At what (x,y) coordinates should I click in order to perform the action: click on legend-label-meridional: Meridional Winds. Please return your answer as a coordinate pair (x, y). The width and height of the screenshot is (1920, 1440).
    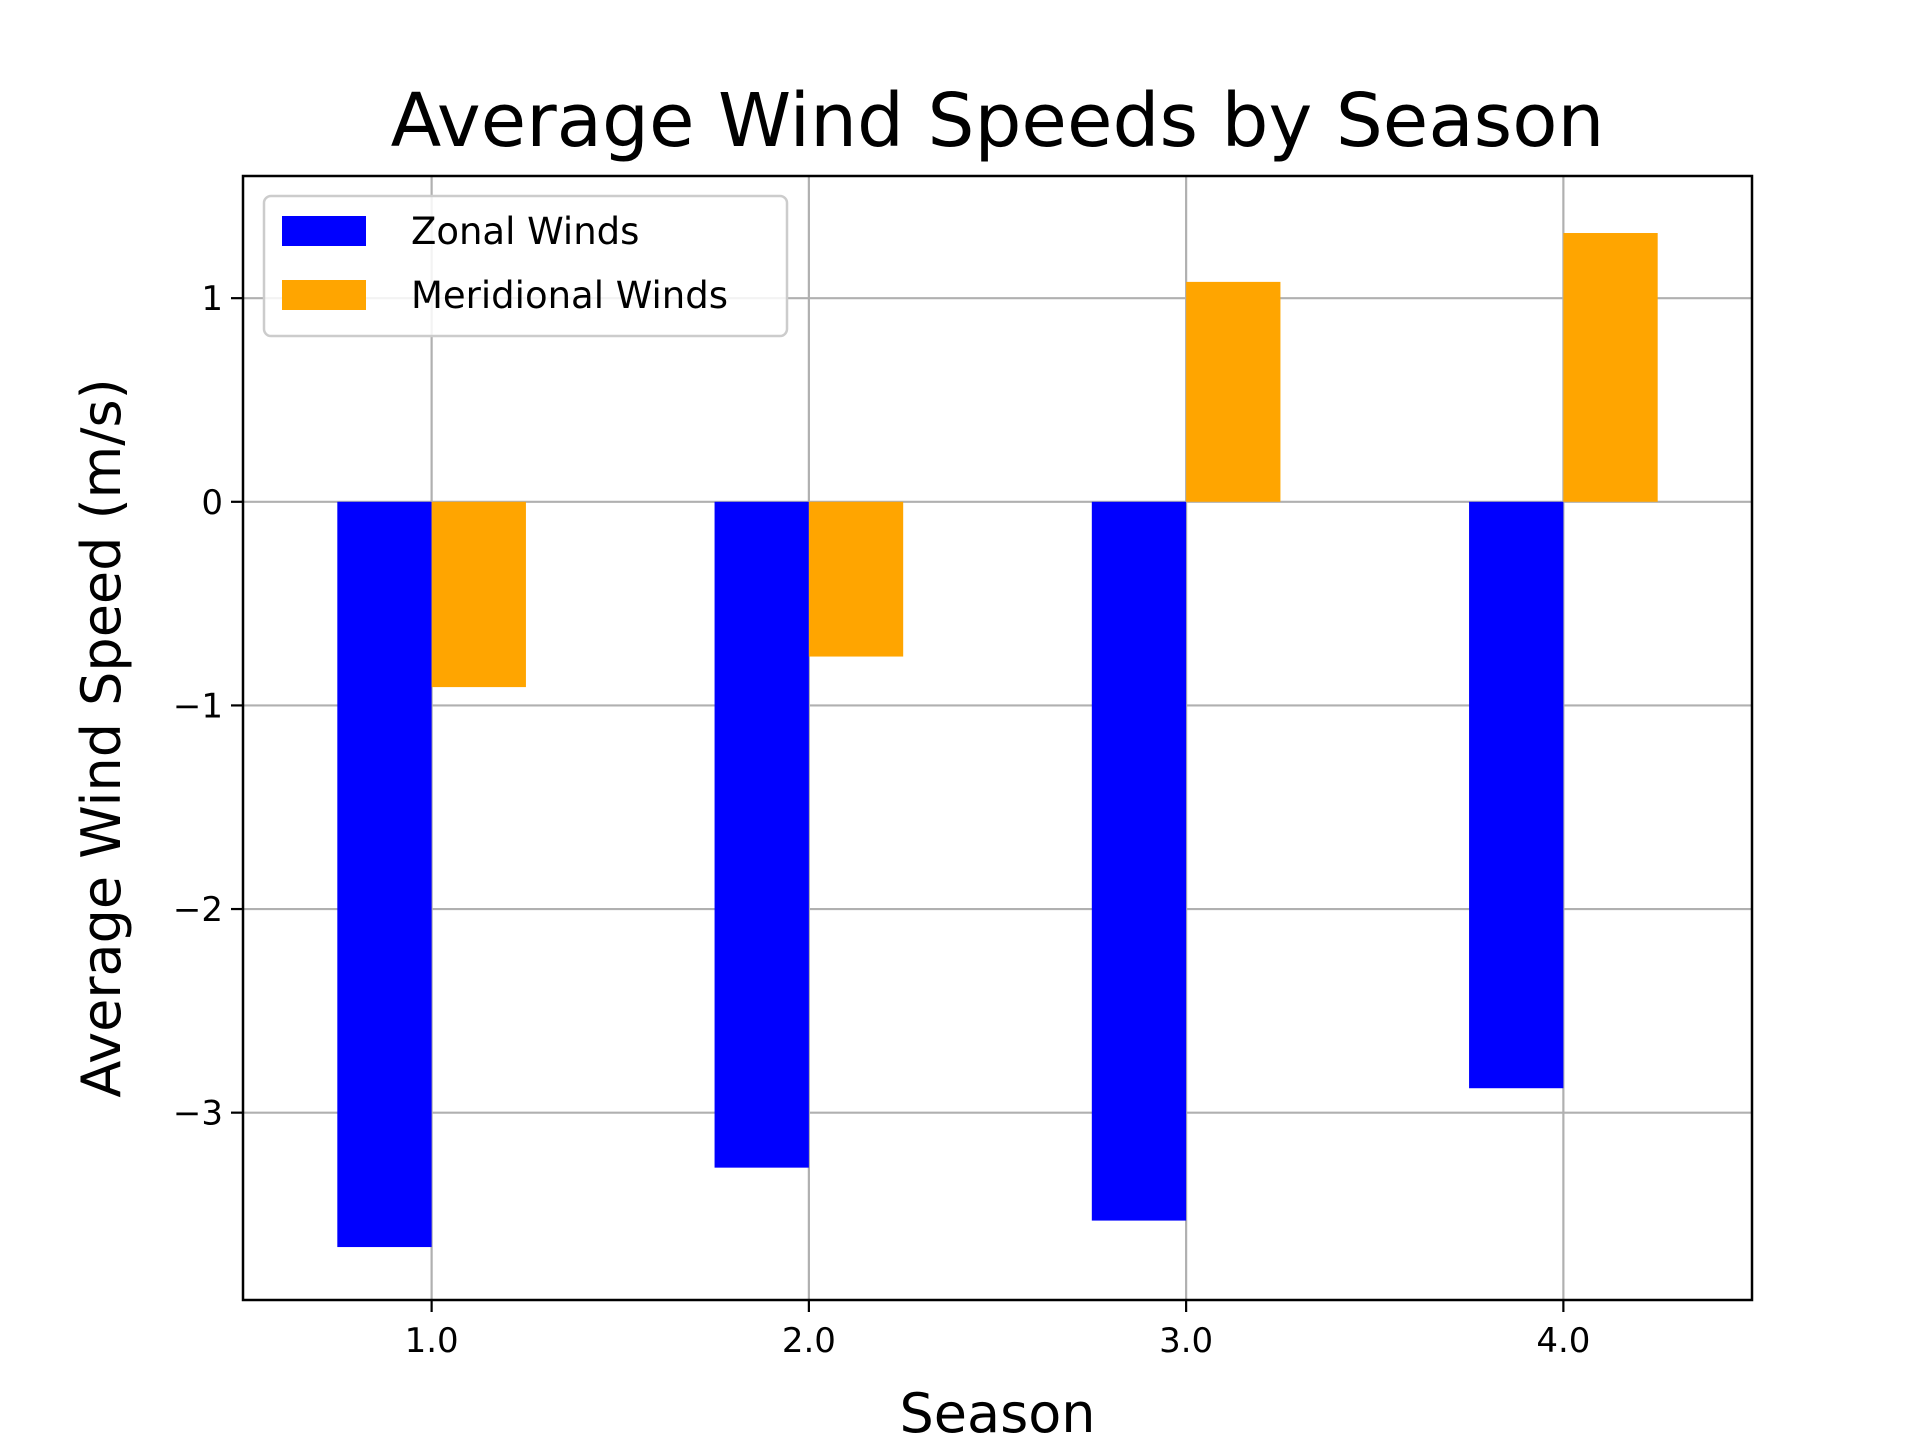
    Looking at the image, I should click on (569, 295).